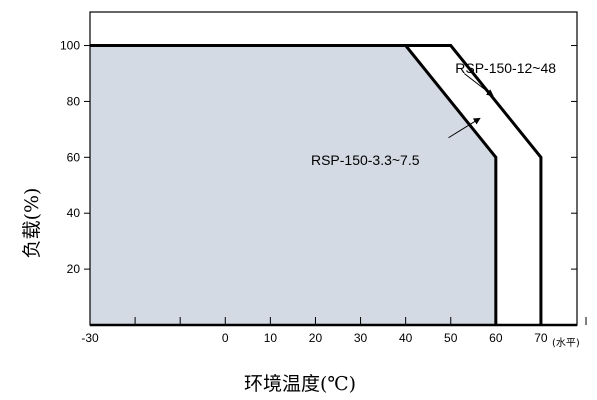 The image size is (597, 400). What do you see at coordinates (566, 343) in the screenshot?
I see `x-unit-note: (水平)` at bounding box center [566, 343].